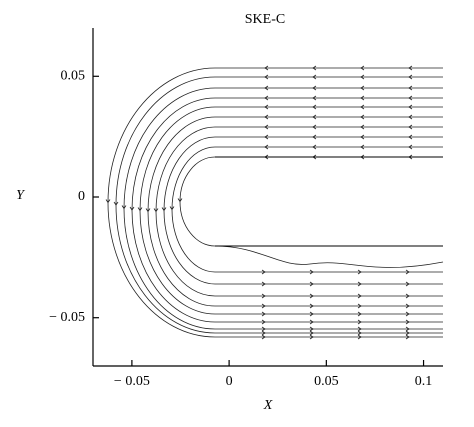 The width and height of the screenshot is (474, 427). What do you see at coordinates (21, 195) in the screenshot?
I see `y-axis-label: Y` at bounding box center [21, 195].